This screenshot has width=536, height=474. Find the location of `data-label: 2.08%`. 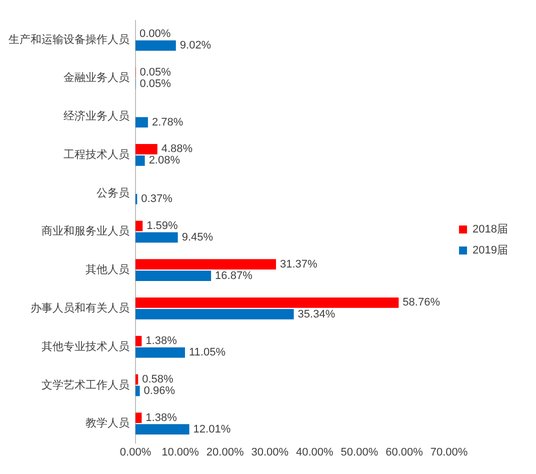

data-label: 2.08% is located at coordinates (164, 160).